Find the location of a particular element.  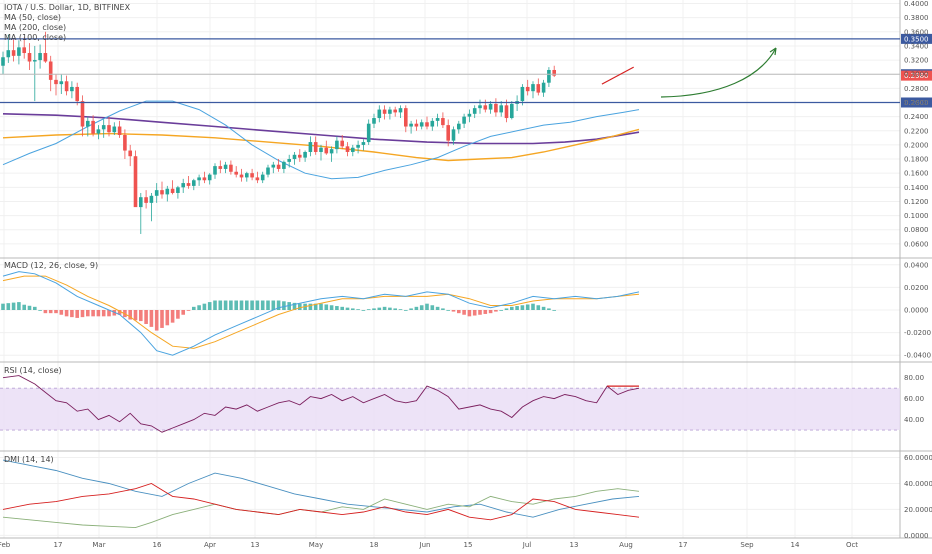

x-tick-label: Sep is located at coordinates (747, 545).